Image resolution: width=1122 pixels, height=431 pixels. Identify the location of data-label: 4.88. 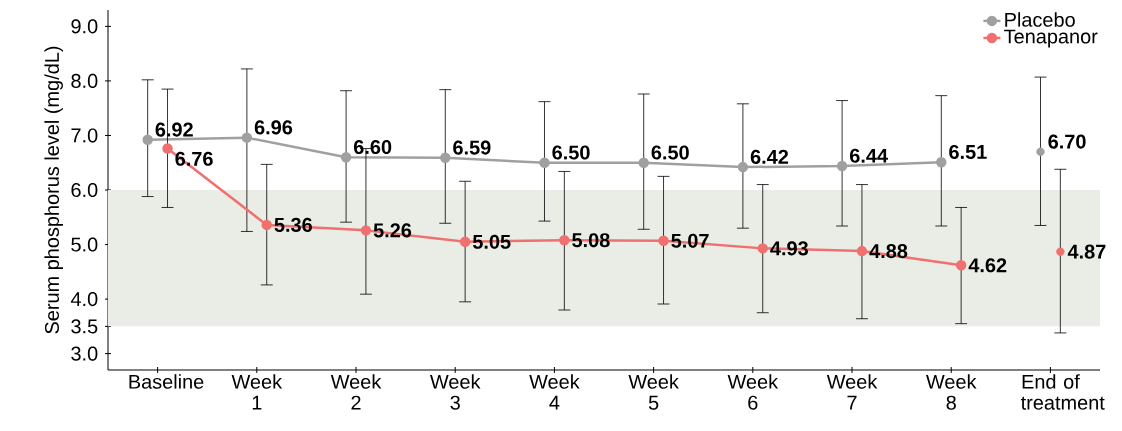
(888, 251).